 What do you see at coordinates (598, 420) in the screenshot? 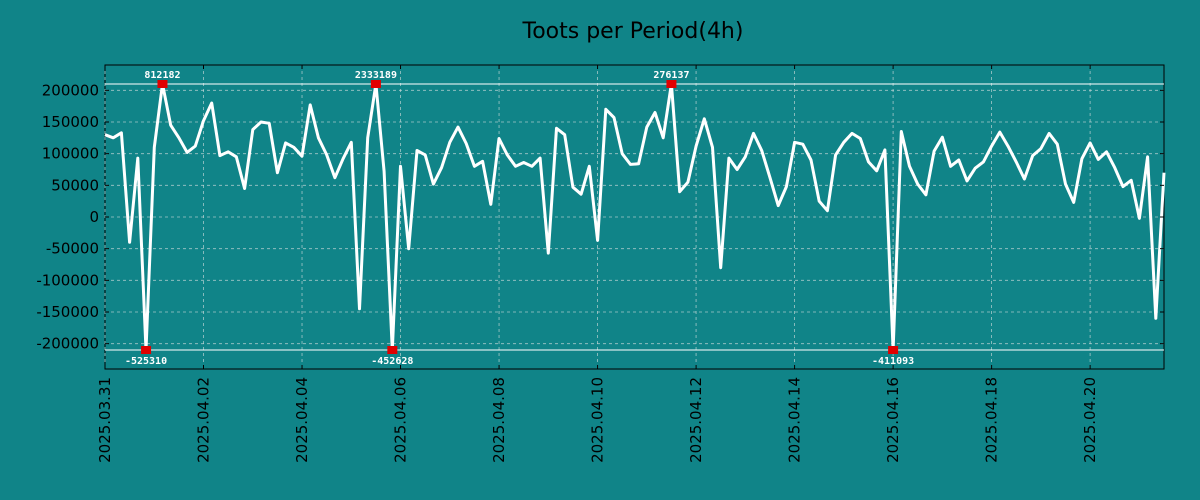
I see `x-tick-label: 2025.04.10` at bounding box center [598, 420].